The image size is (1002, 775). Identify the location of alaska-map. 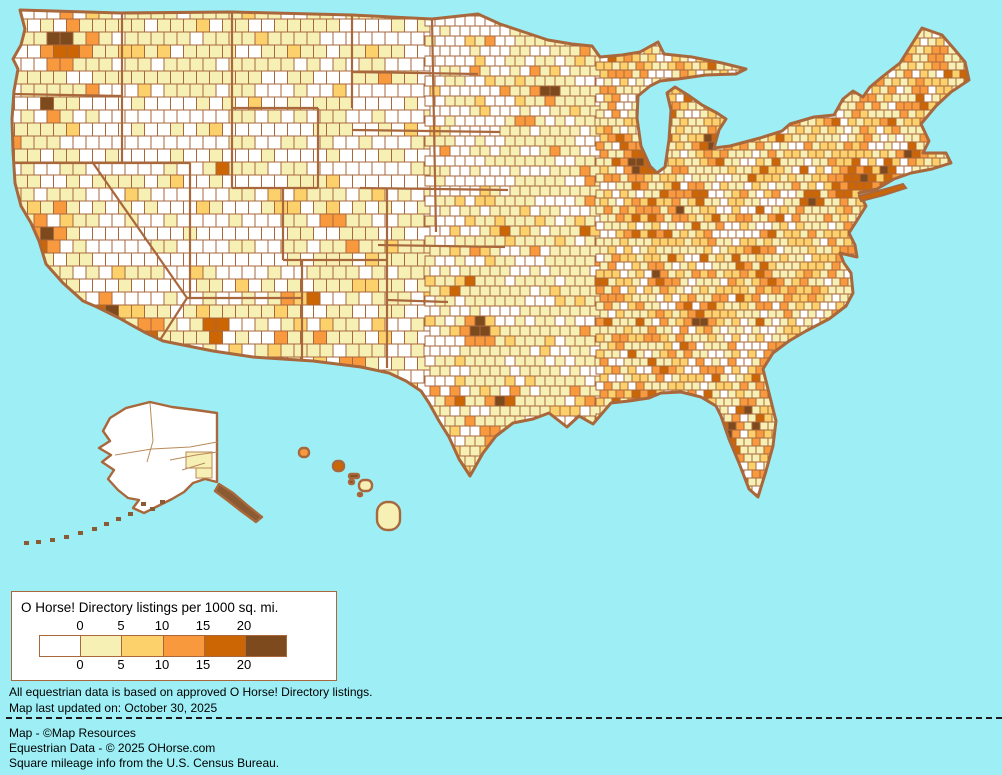
(144, 472).